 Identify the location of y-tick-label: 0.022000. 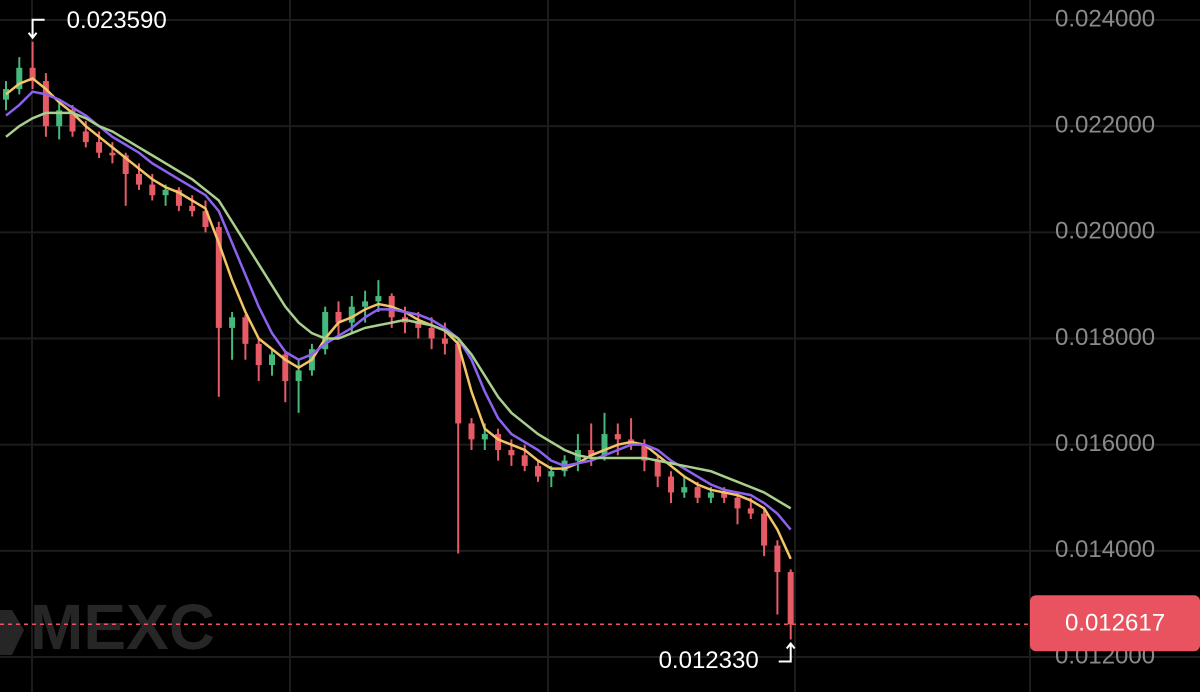
(1105, 125).